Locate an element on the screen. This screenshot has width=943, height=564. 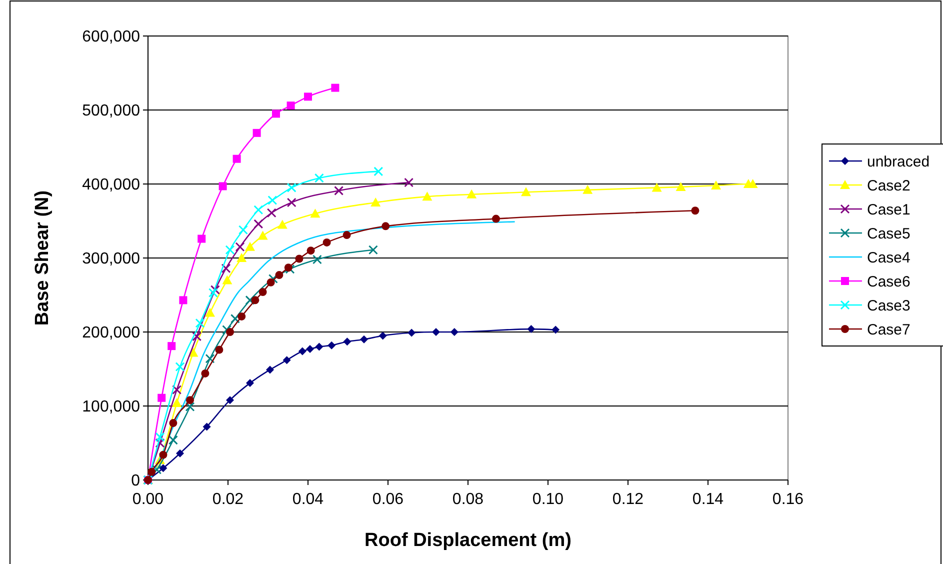
x-tick-label: 0.06 is located at coordinates (388, 499).